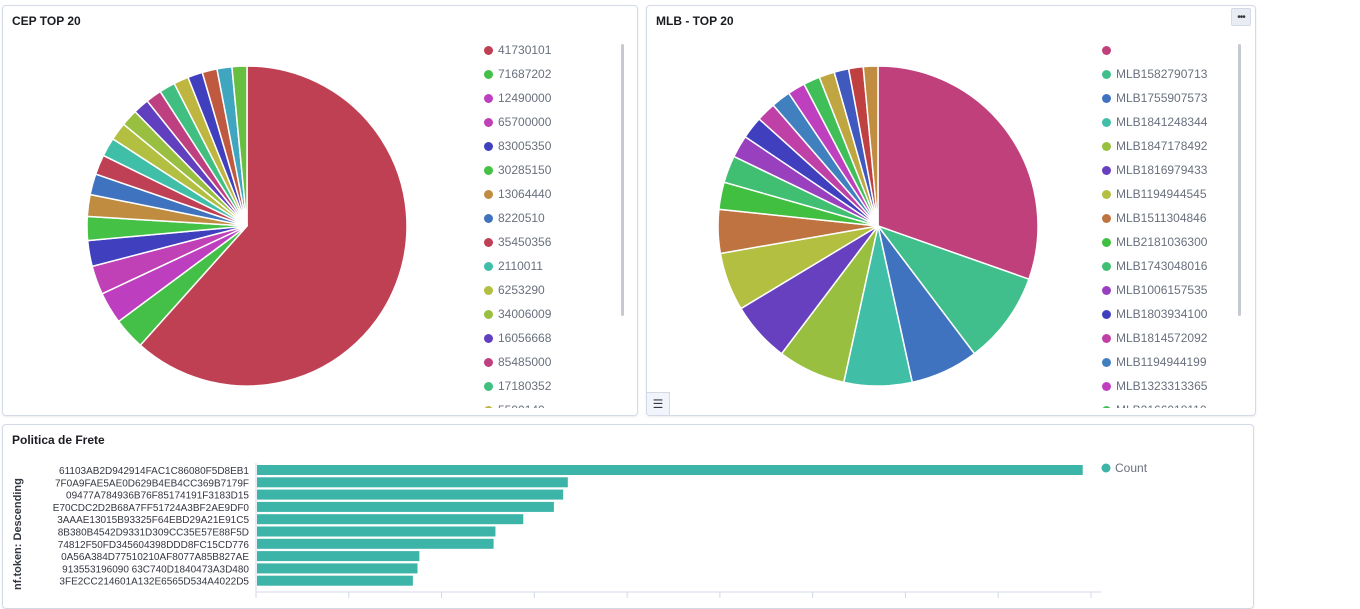 The height and width of the screenshot is (609, 1360). Describe the element at coordinates (551, 290) in the screenshot. I see `legend-item: 6253290` at that location.